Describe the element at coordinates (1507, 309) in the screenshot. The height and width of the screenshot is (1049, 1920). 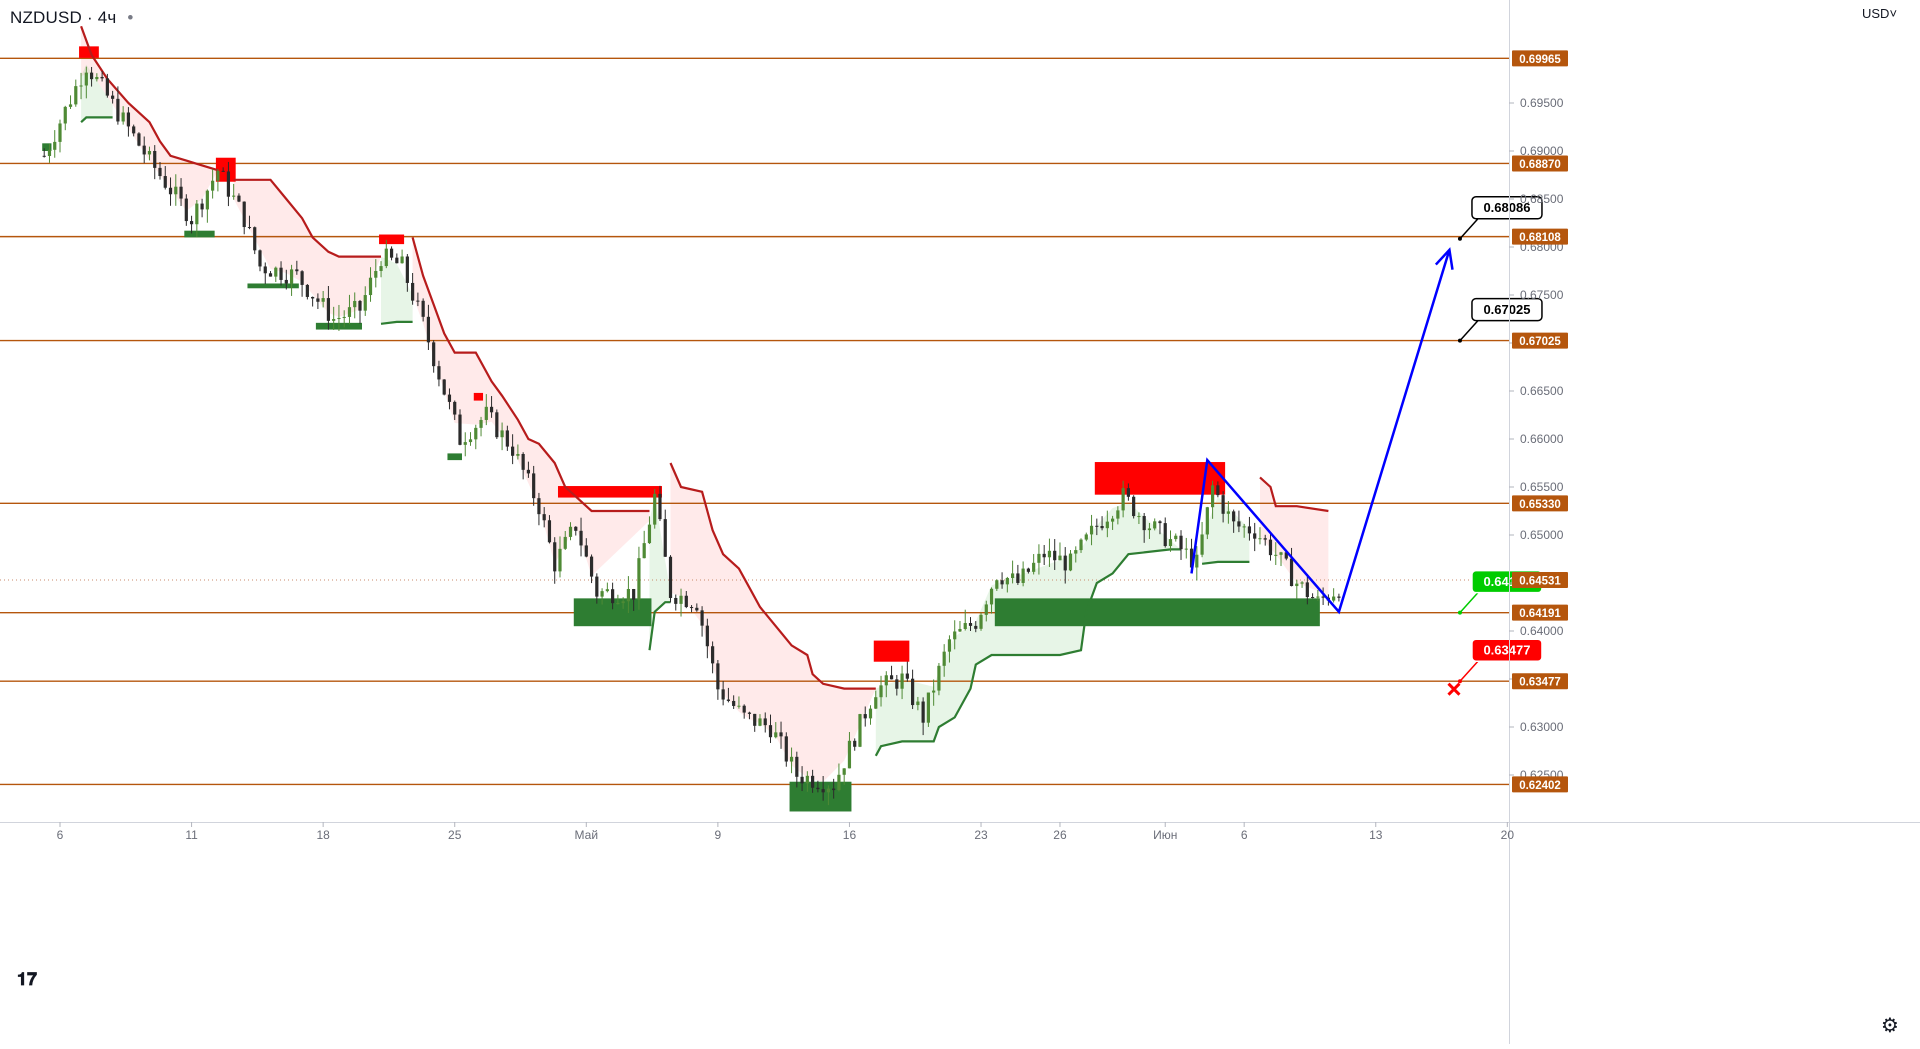
I see `callout-box` at that location.